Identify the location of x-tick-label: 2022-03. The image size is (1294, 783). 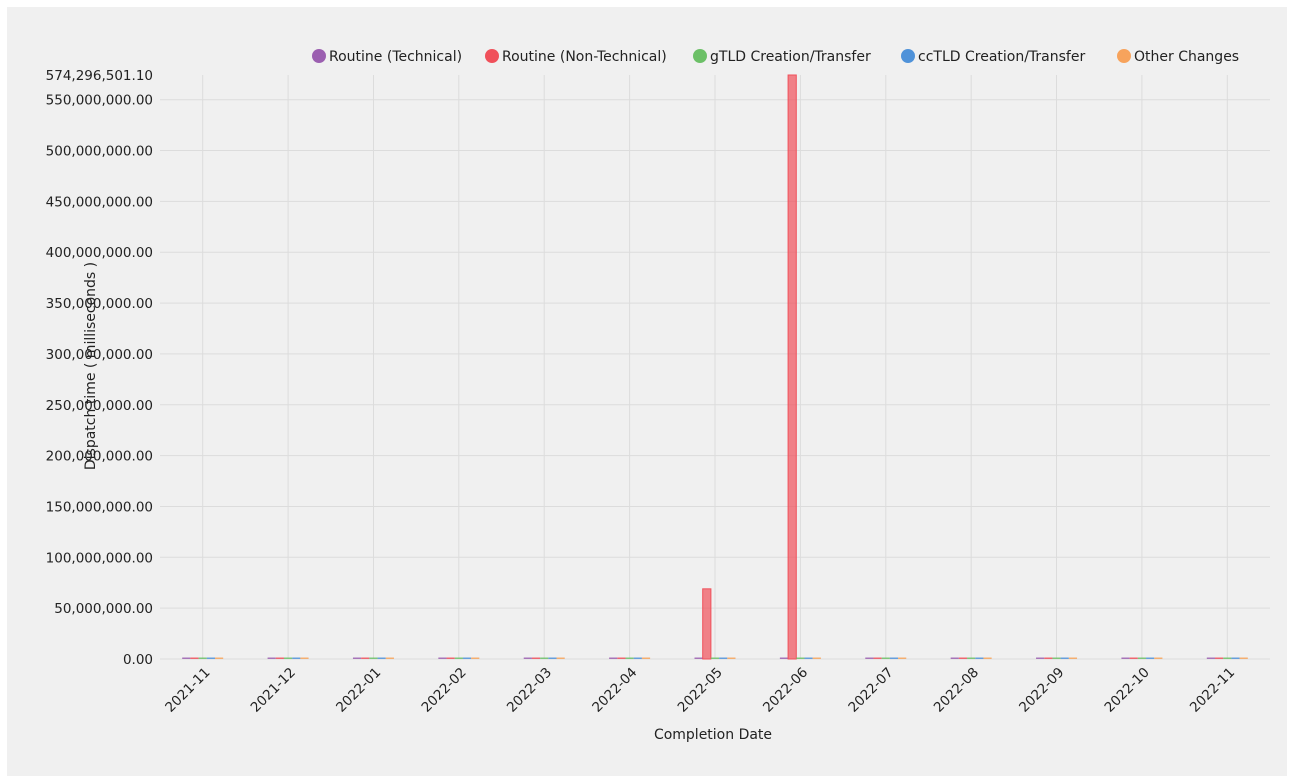
(529, 690).